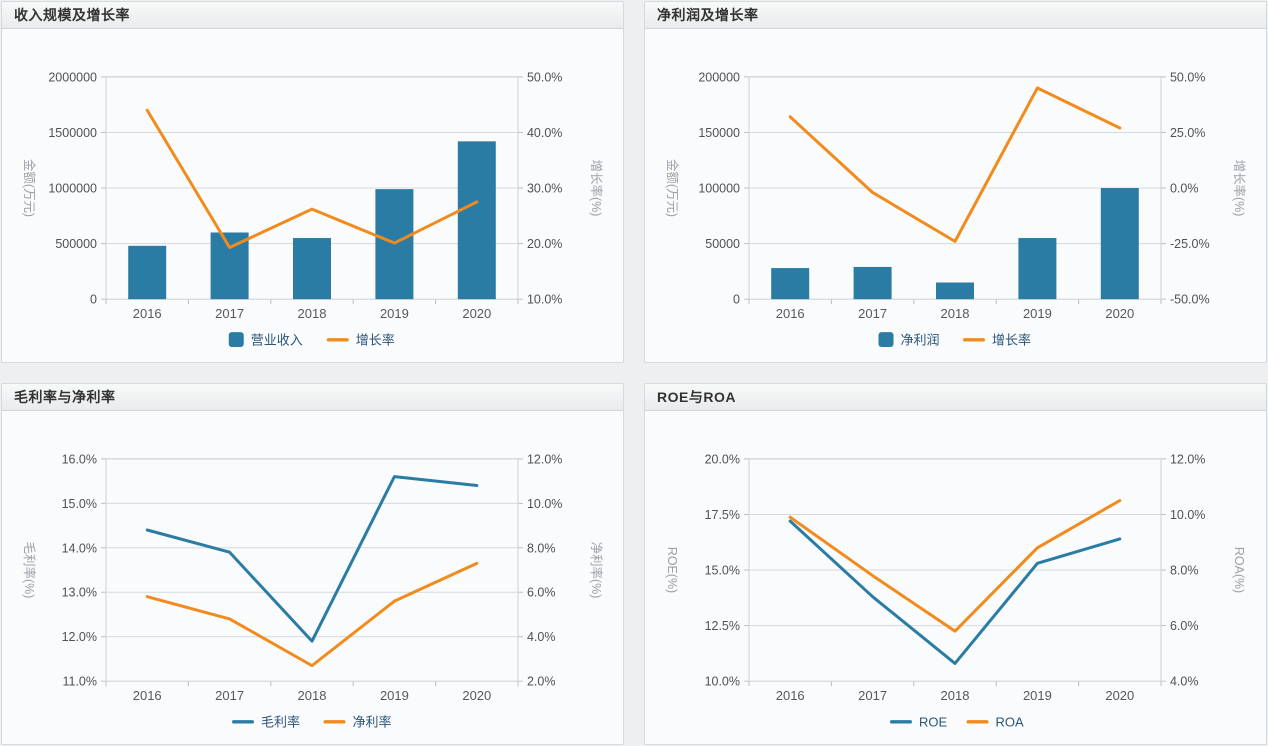 The image size is (1268, 746). What do you see at coordinates (1190, 244) in the screenshot?
I see `right-axis-tick-label: -25.0%` at bounding box center [1190, 244].